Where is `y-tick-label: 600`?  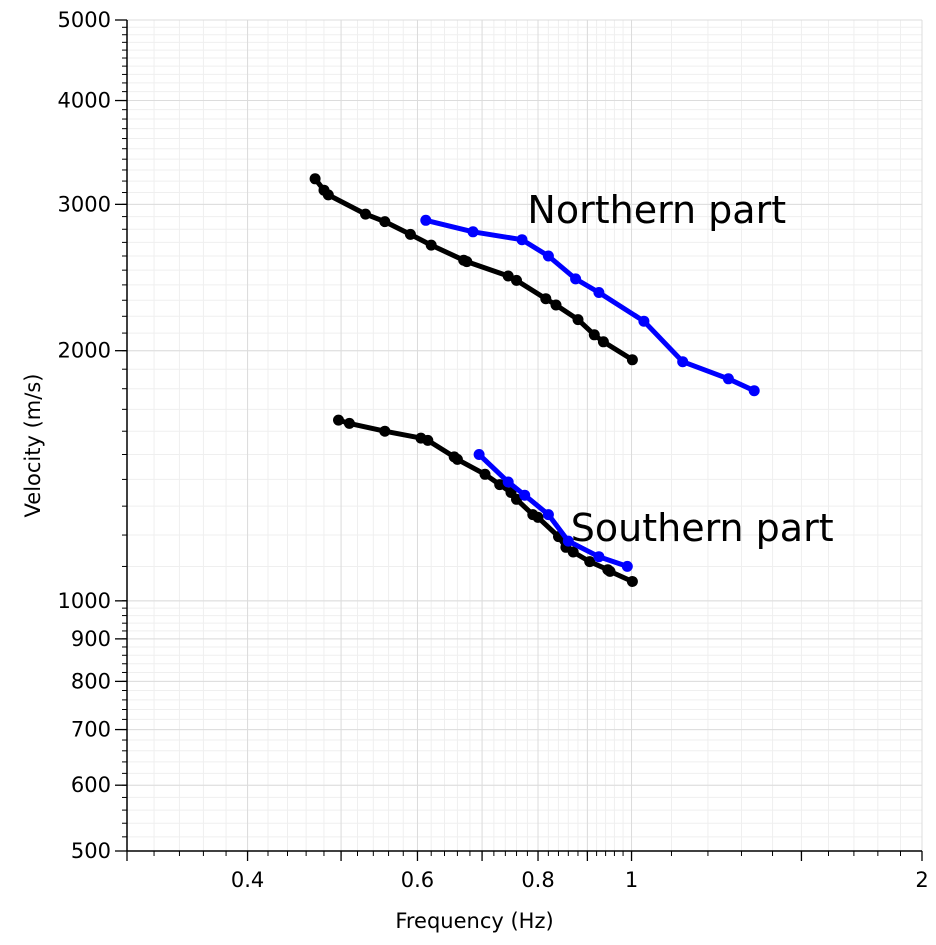 y-tick-label: 600 is located at coordinates (91, 785).